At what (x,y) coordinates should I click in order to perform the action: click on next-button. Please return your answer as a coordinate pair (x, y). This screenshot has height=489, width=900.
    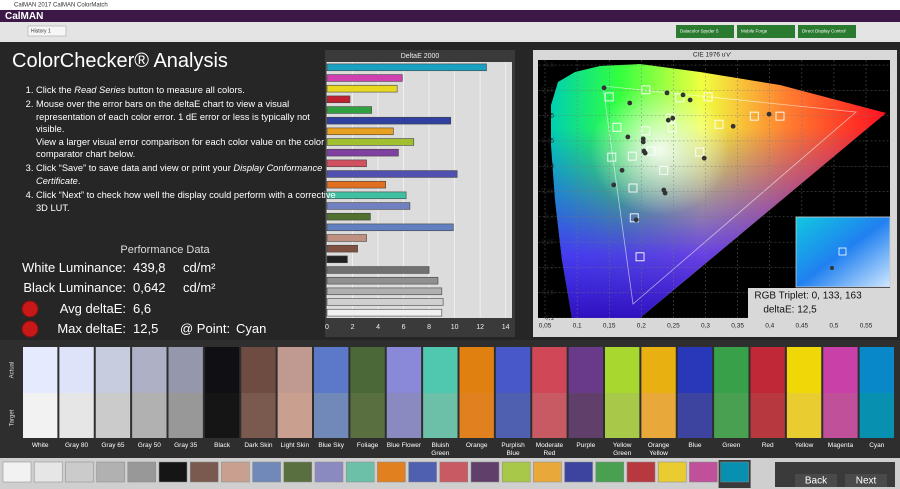
    Looking at the image, I should click on (866, 480).